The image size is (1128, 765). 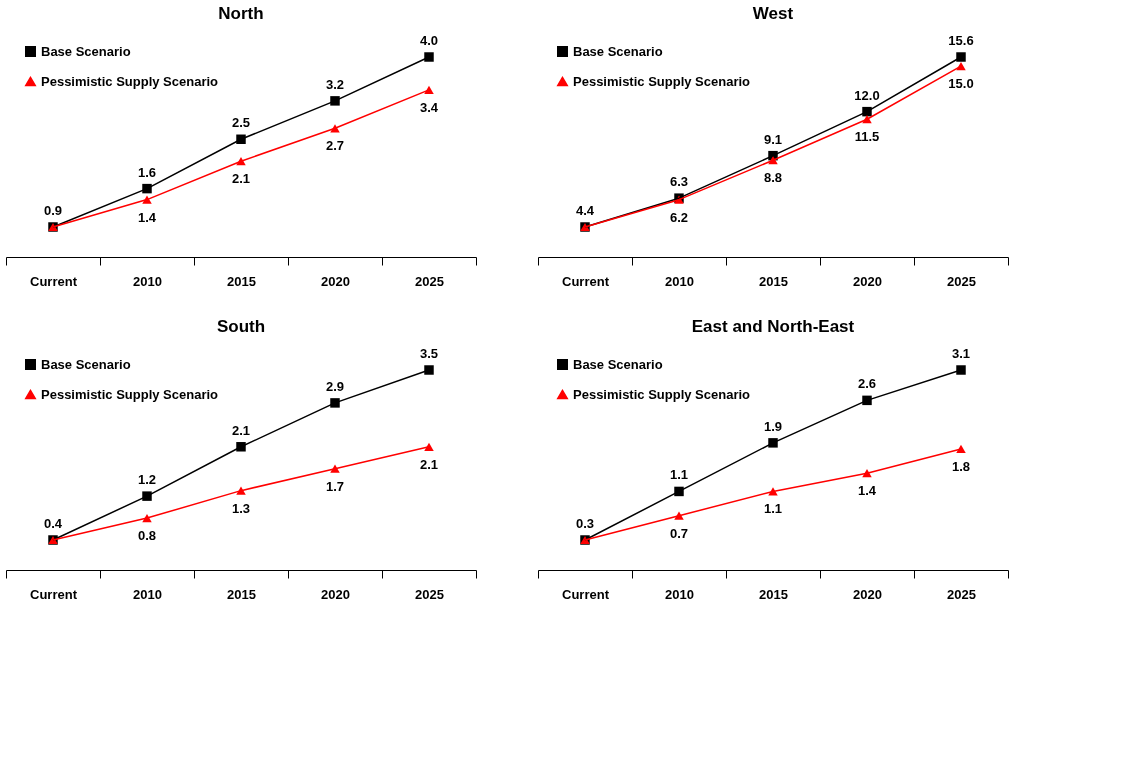 What do you see at coordinates (335, 486) in the screenshot?
I see `data-label: 1.7` at bounding box center [335, 486].